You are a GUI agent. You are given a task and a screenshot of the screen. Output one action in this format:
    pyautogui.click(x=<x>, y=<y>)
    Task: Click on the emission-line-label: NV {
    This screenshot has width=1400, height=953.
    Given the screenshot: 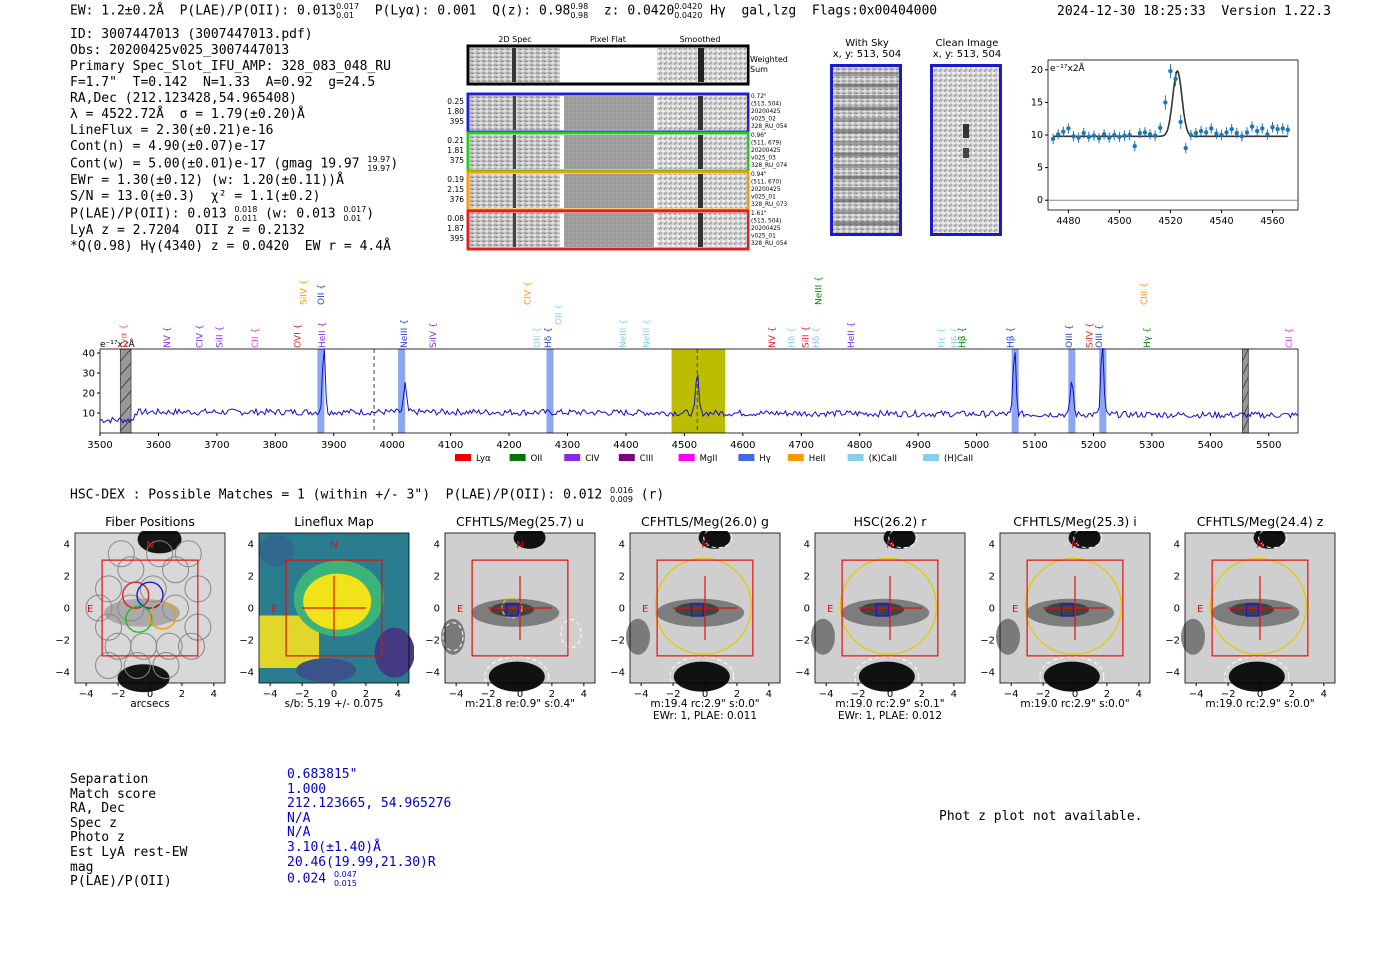 What is the action you would take?
    pyautogui.click(x=773, y=337)
    